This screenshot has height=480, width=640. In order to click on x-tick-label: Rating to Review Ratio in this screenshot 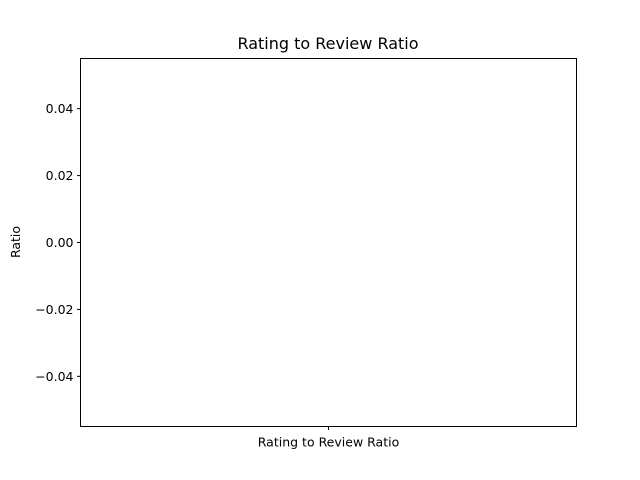, I will do `click(328, 442)`.